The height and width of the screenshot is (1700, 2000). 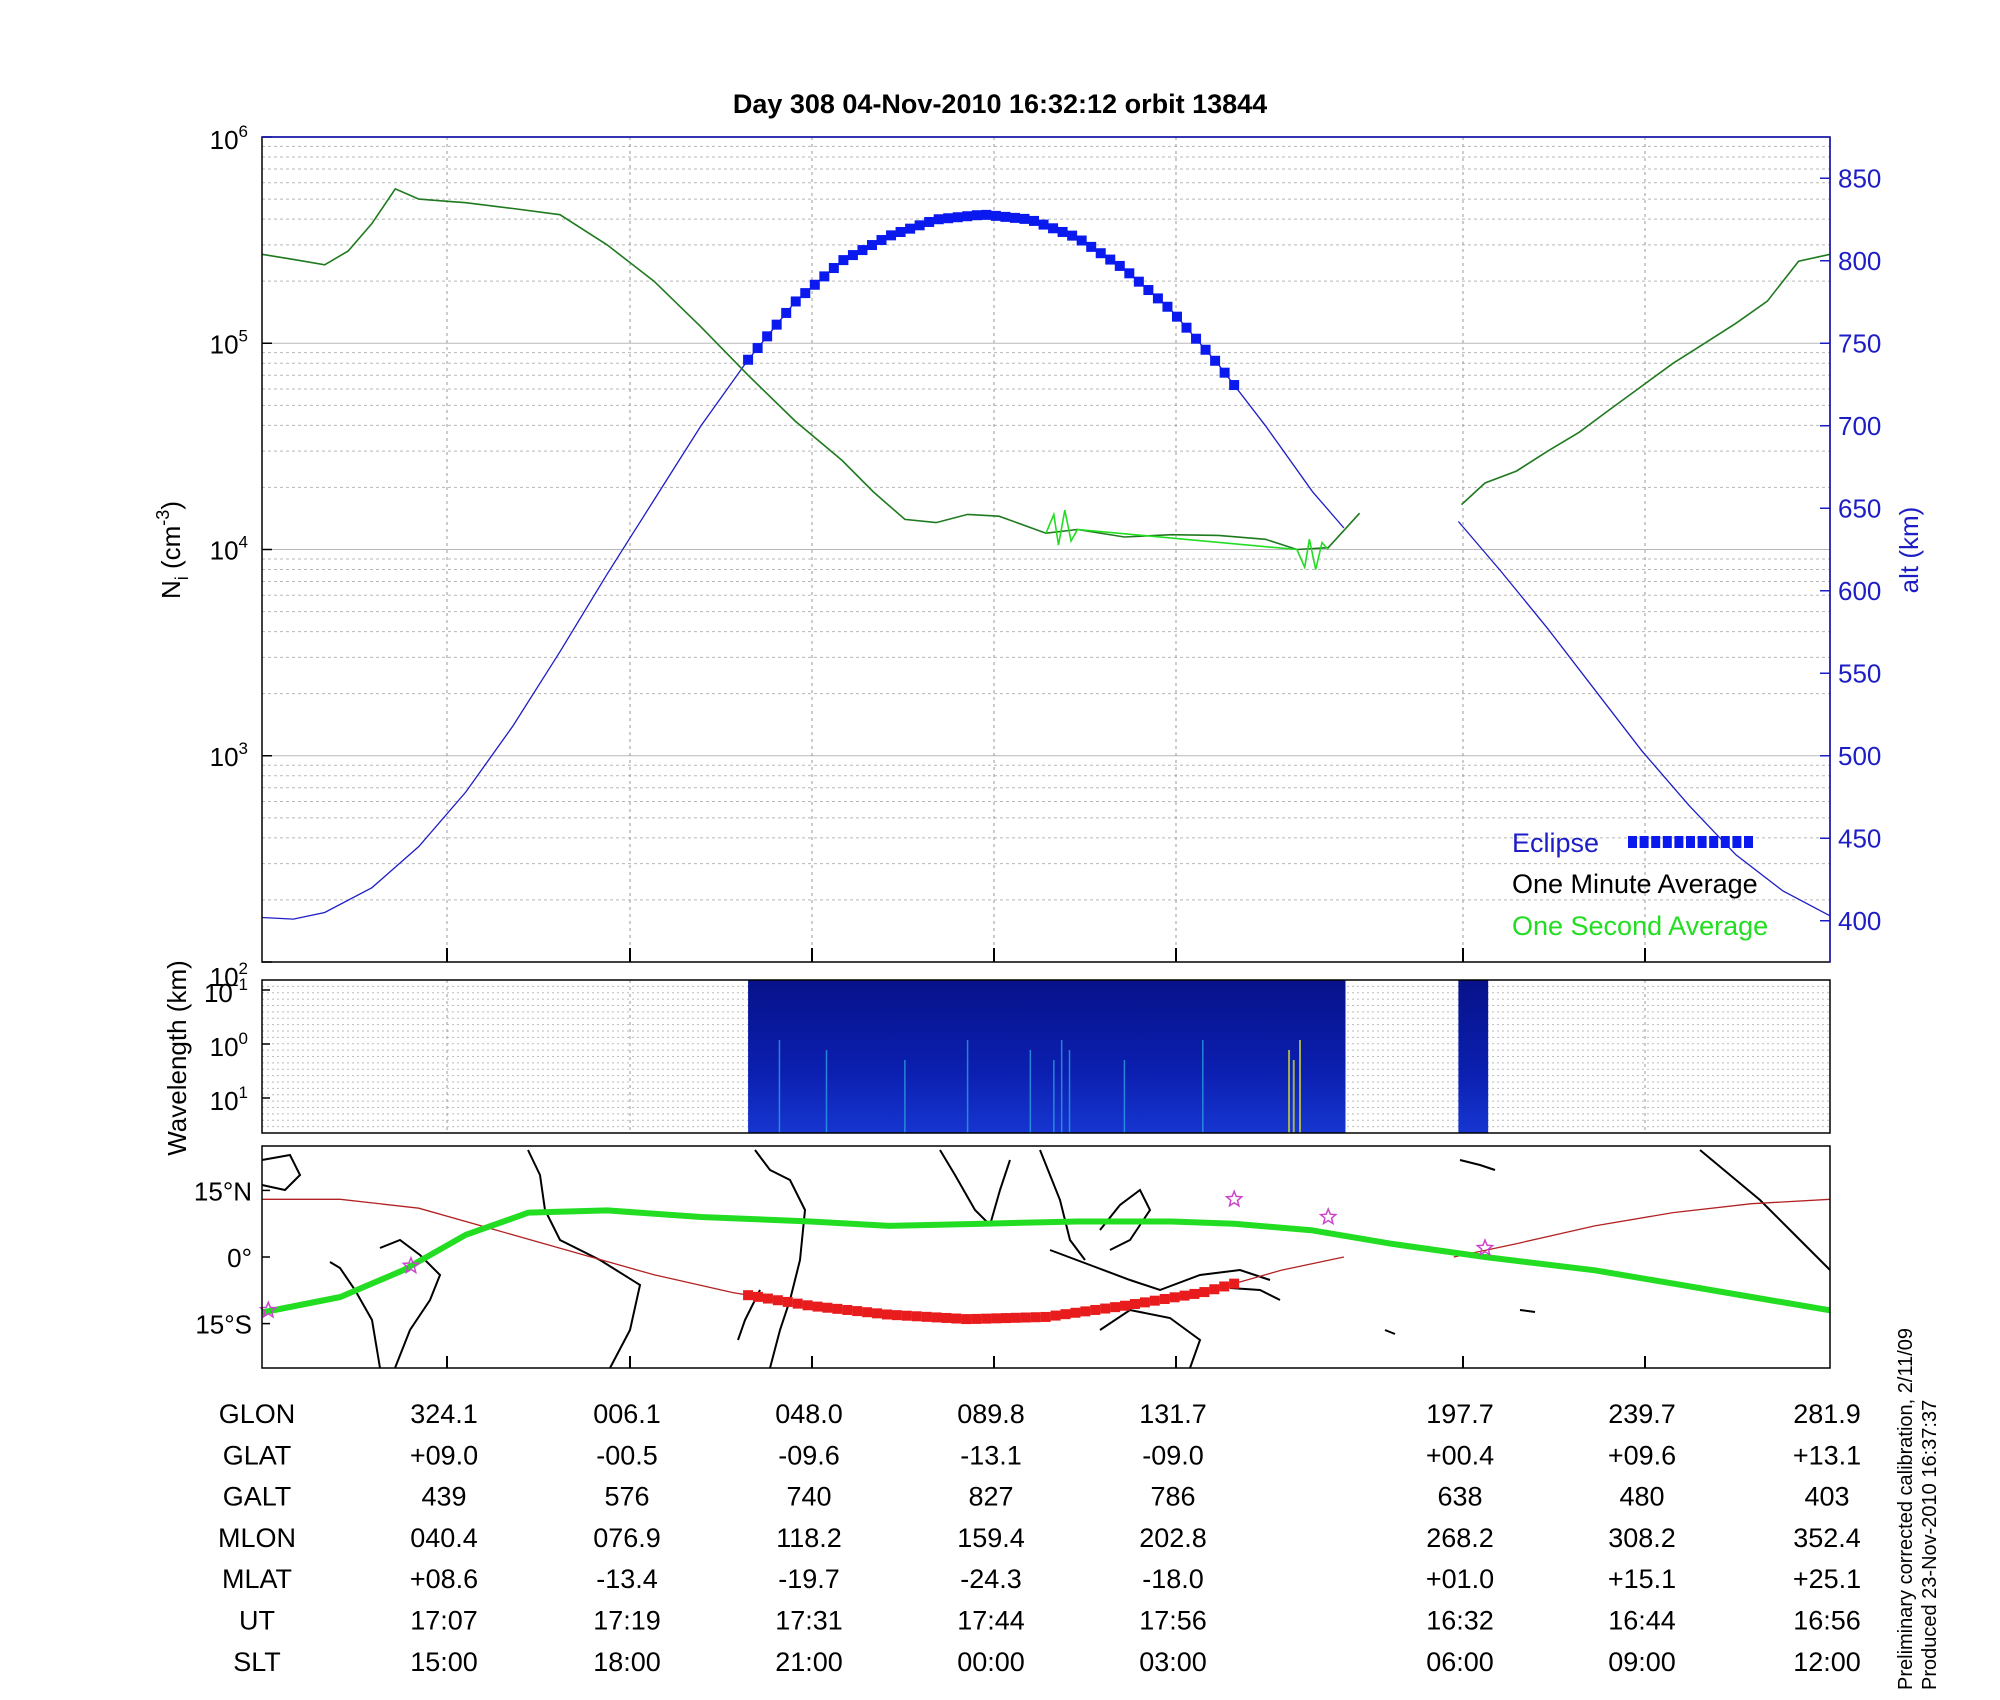 What do you see at coordinates (627, 1662) in the screenshot?
I see `table-cell: 18:00` at bounding box center [627, 1662].